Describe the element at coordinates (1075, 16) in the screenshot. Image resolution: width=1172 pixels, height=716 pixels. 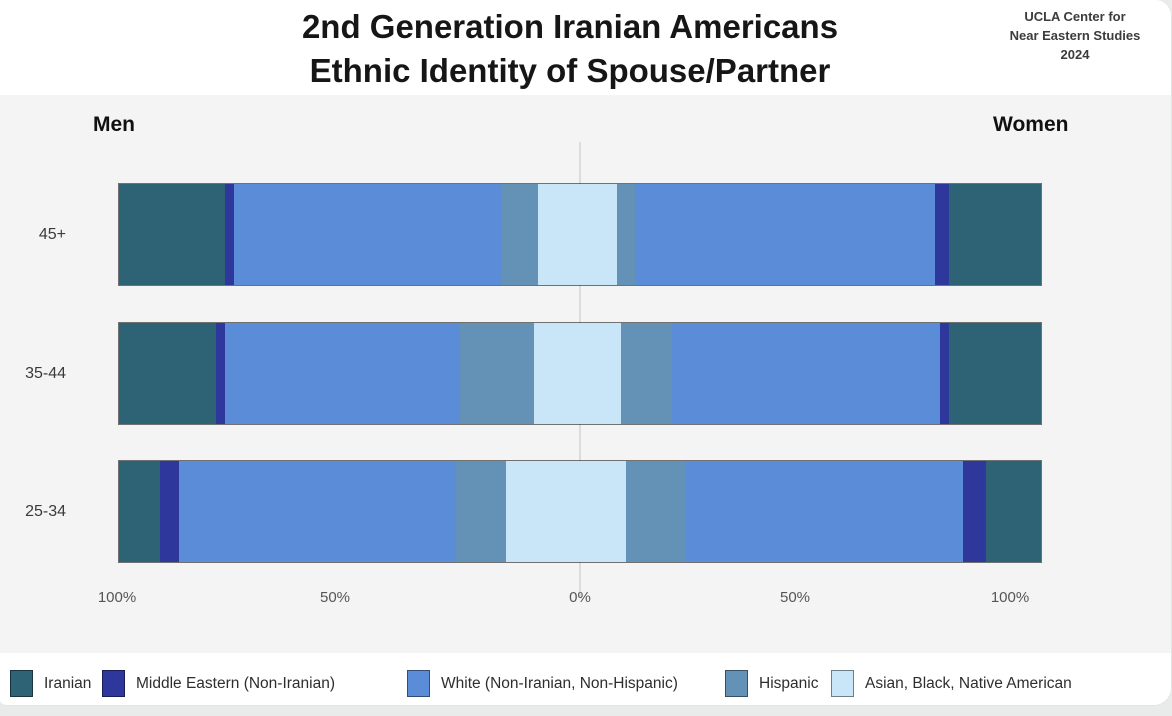
I see `source-credit-line1: UCLA Center for` at that location.